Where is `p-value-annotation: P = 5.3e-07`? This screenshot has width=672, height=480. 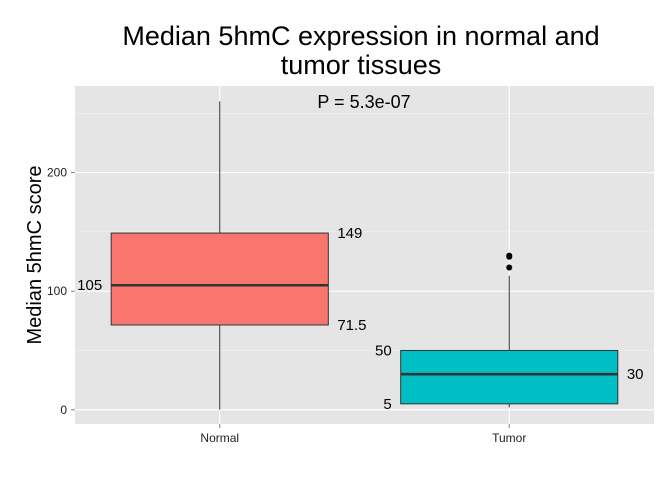 p-value-annotation: P = 5.3e-07 is located at coordinates (363, 102).